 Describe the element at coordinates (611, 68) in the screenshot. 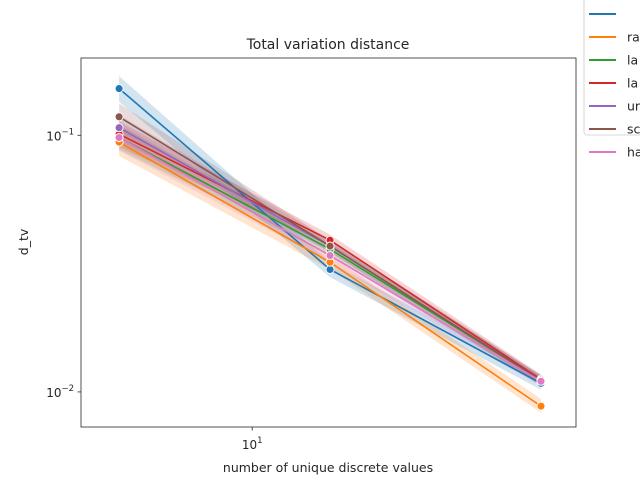

I see `legend-box` at that location.